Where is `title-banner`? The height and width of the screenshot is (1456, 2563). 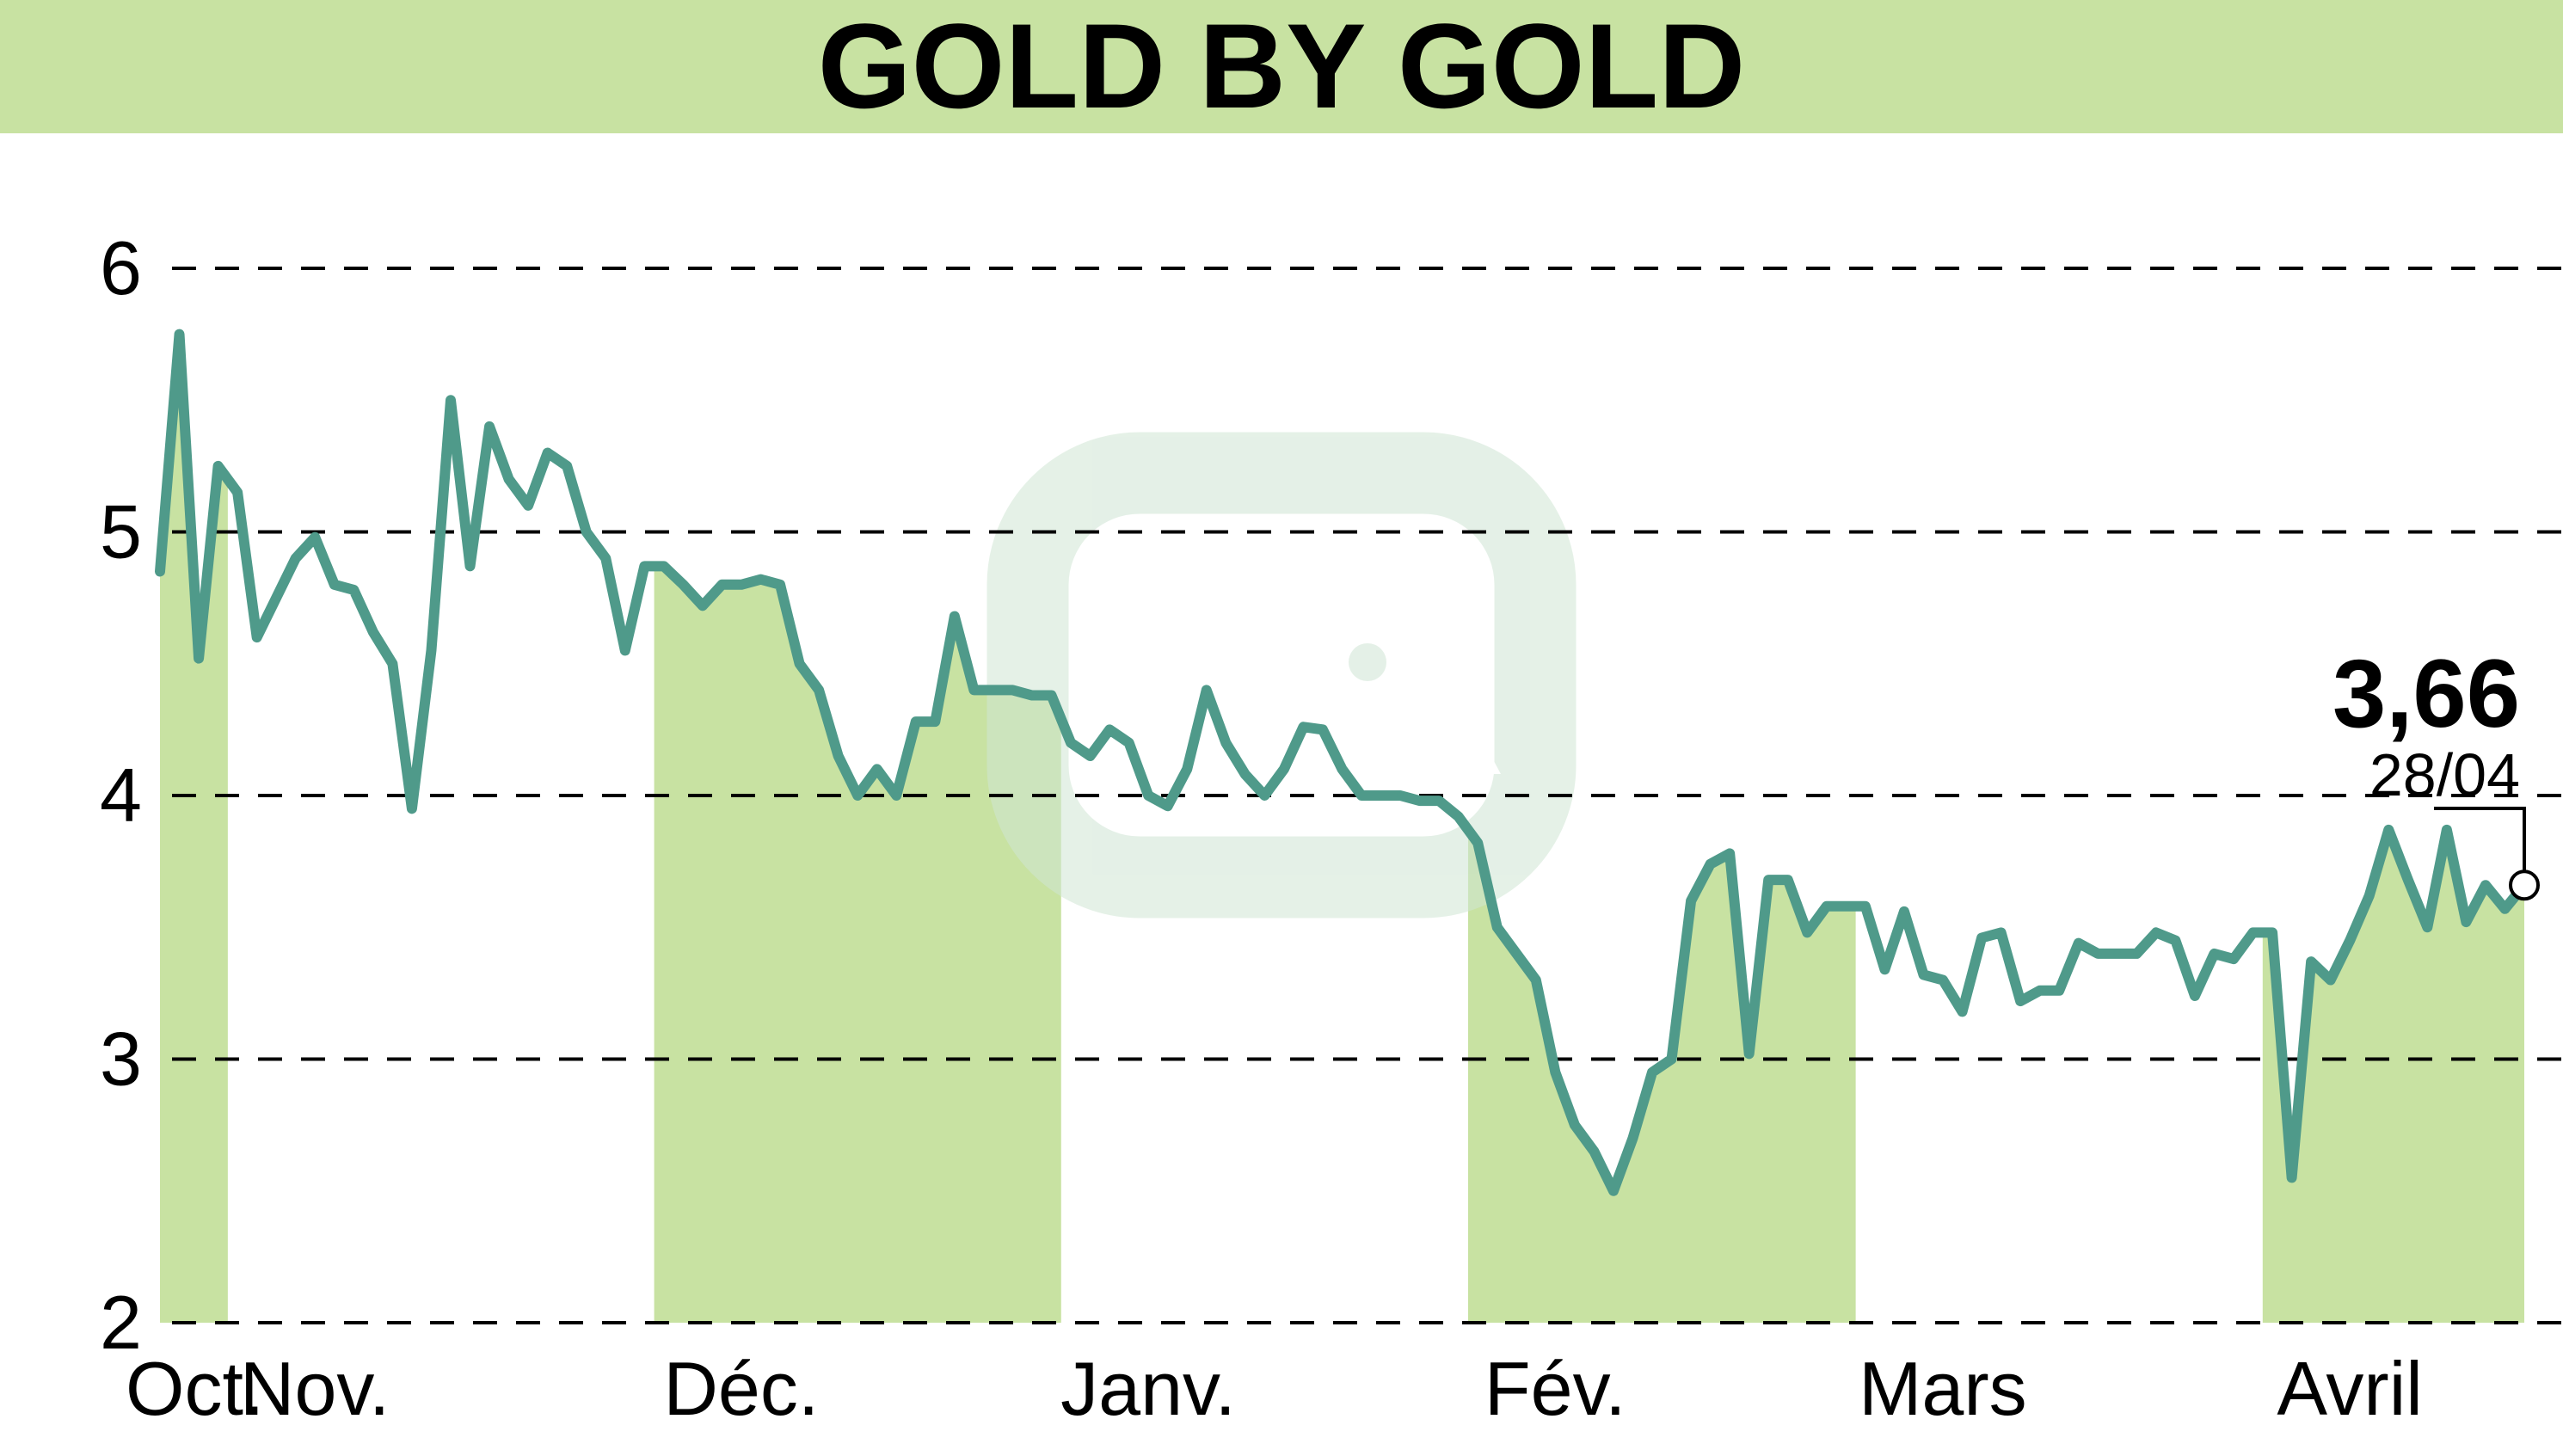
title-banner is located at coordinates (1281, 67).